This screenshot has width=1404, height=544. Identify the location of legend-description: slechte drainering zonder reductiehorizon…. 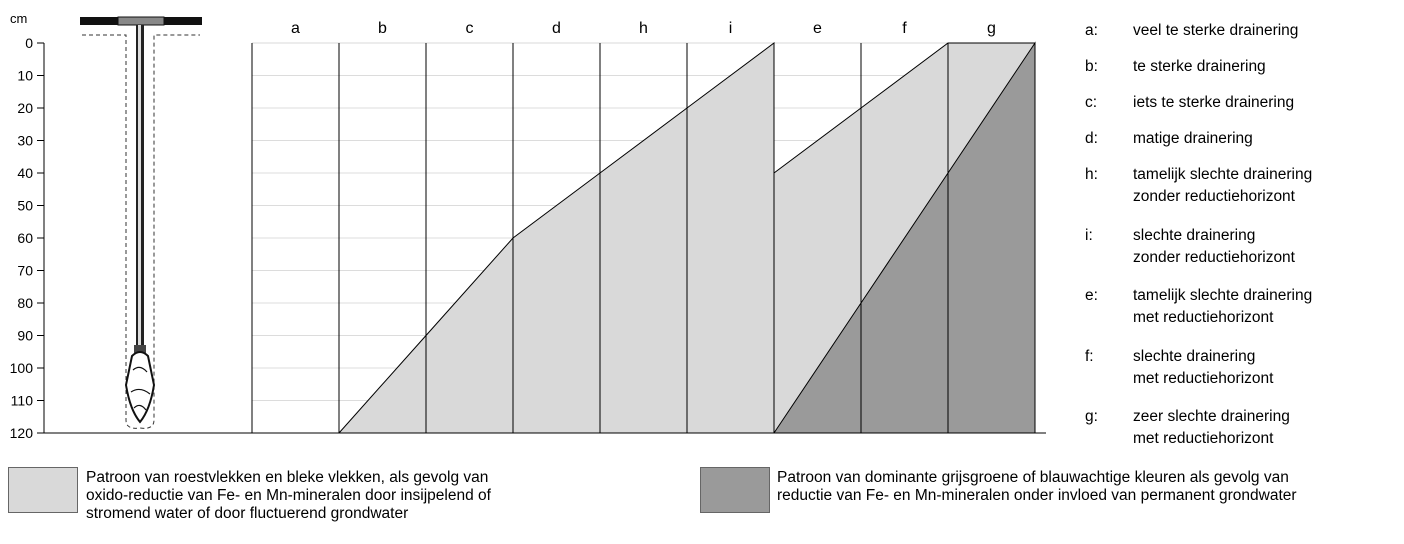
(1214, 247).